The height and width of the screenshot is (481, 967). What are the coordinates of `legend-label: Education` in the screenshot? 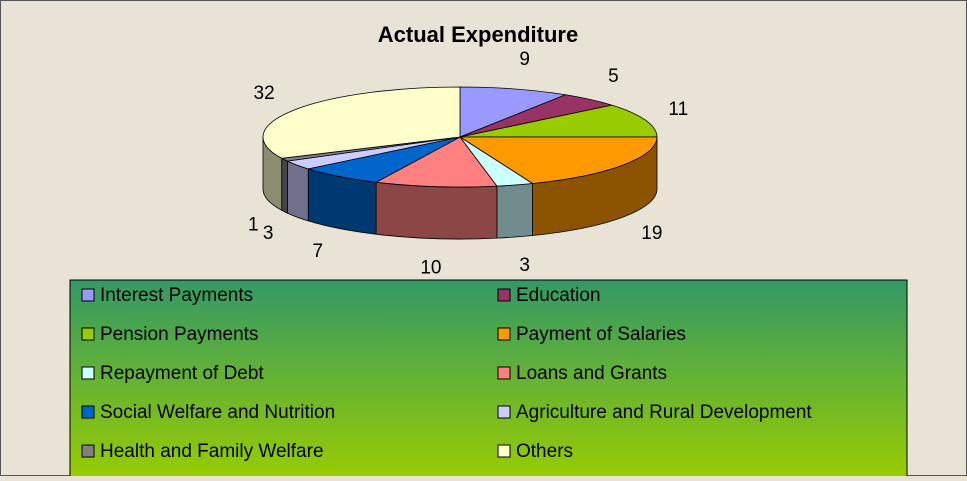 It's located at (558, 295).